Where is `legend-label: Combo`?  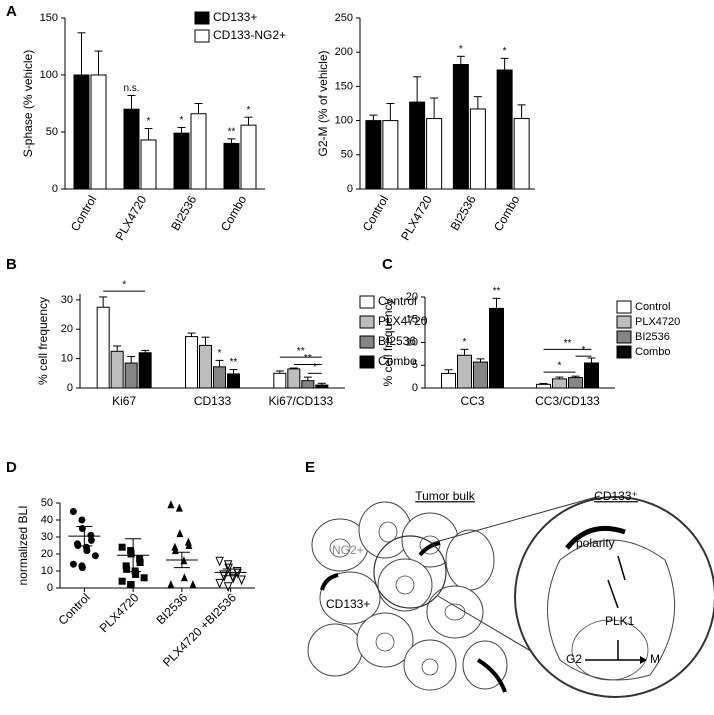
legend-label: Combo is located at coordinates (397, 361).